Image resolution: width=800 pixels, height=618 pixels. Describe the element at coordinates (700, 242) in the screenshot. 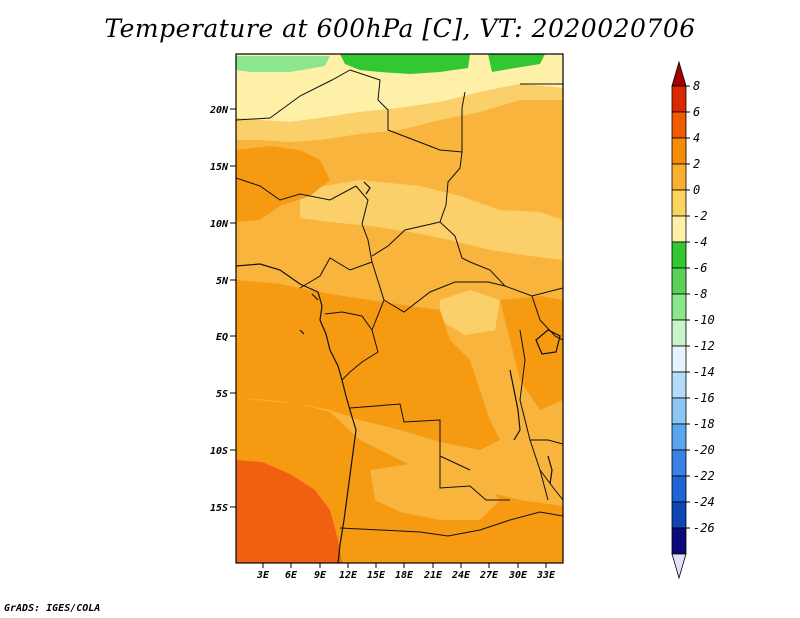

I see `colorbar-label: -4` at that location.